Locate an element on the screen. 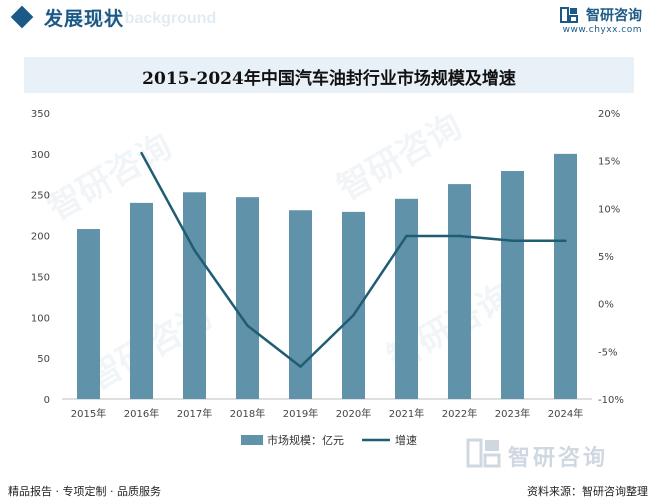 This screenshot has width=658, height=502. chart-title: 2015-2024年中国汽车油封行业市场规模及增速 is located at coordinates (329, 79).